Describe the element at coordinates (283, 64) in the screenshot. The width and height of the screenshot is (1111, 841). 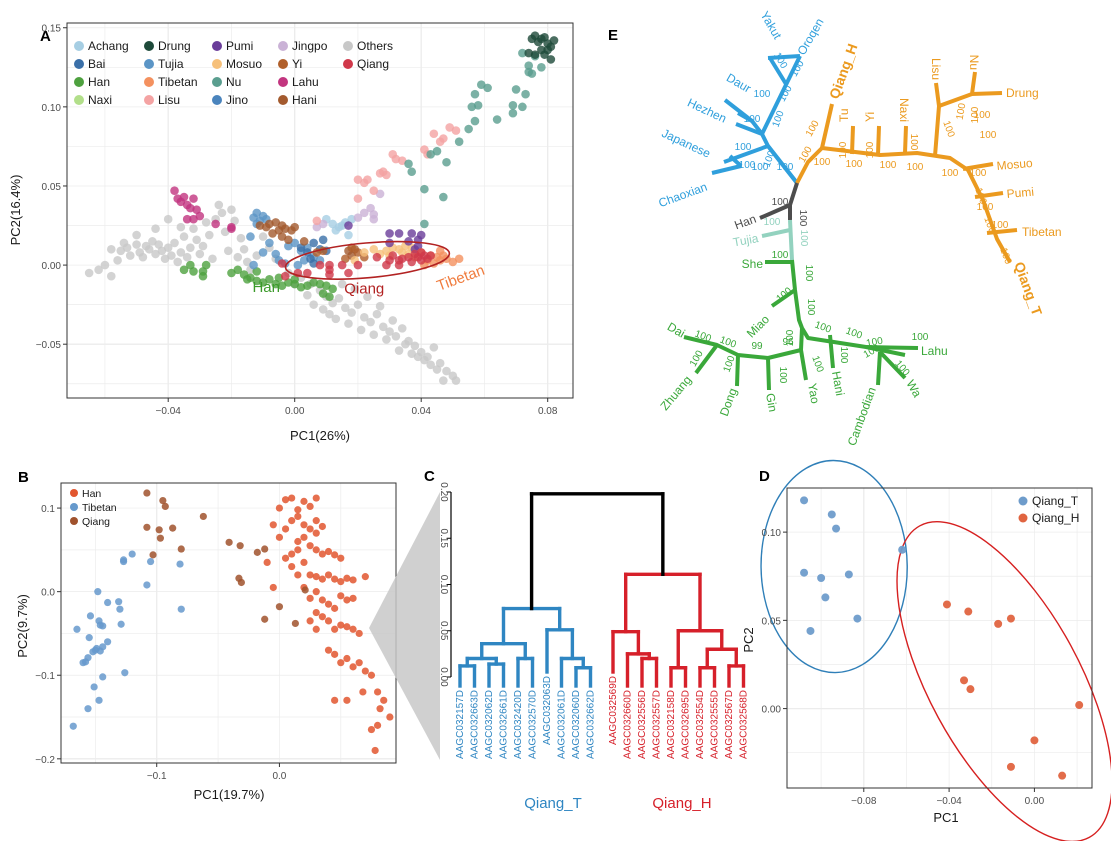
I see `legend-marker-yi` at that location.